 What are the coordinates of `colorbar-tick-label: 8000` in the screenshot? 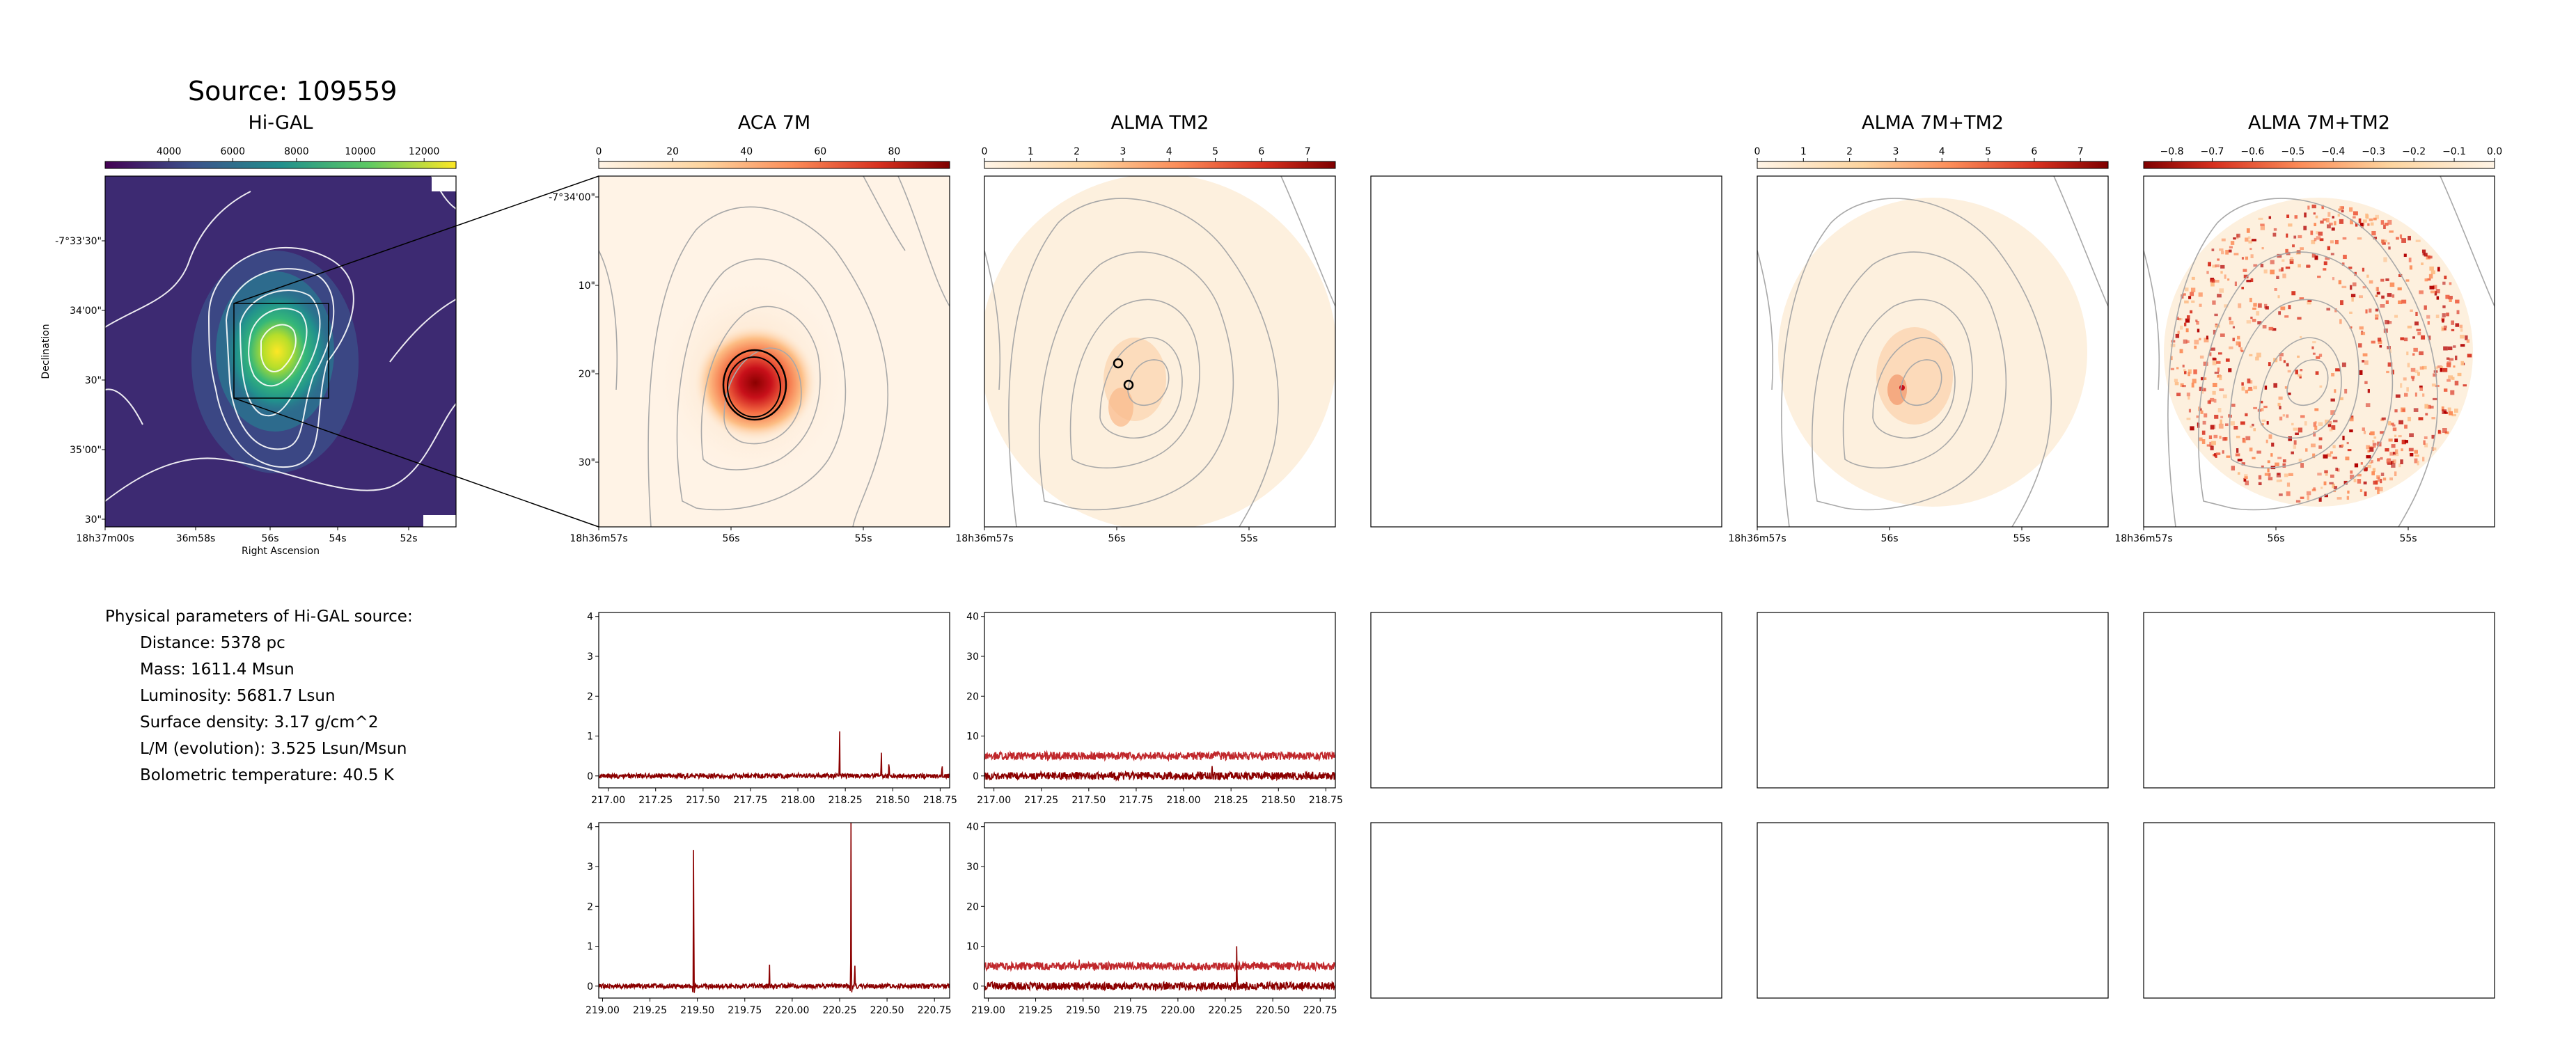 It's located at (296, 151).